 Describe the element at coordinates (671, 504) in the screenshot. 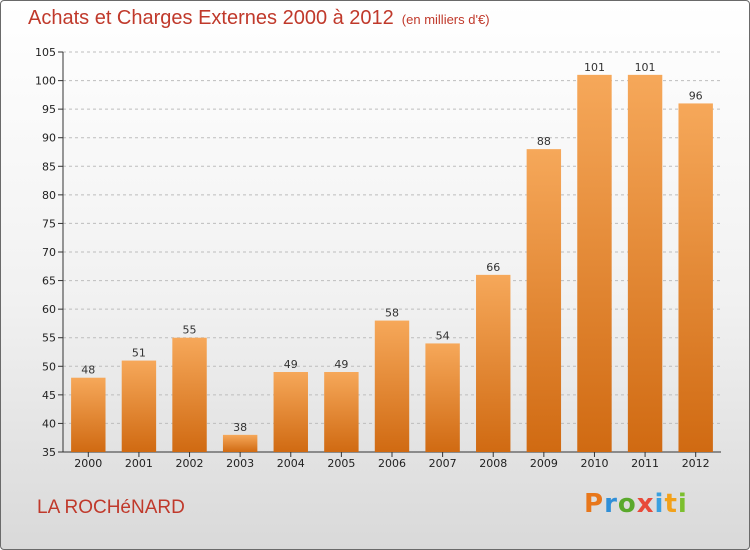

I see `logo-letter: t` at that location.